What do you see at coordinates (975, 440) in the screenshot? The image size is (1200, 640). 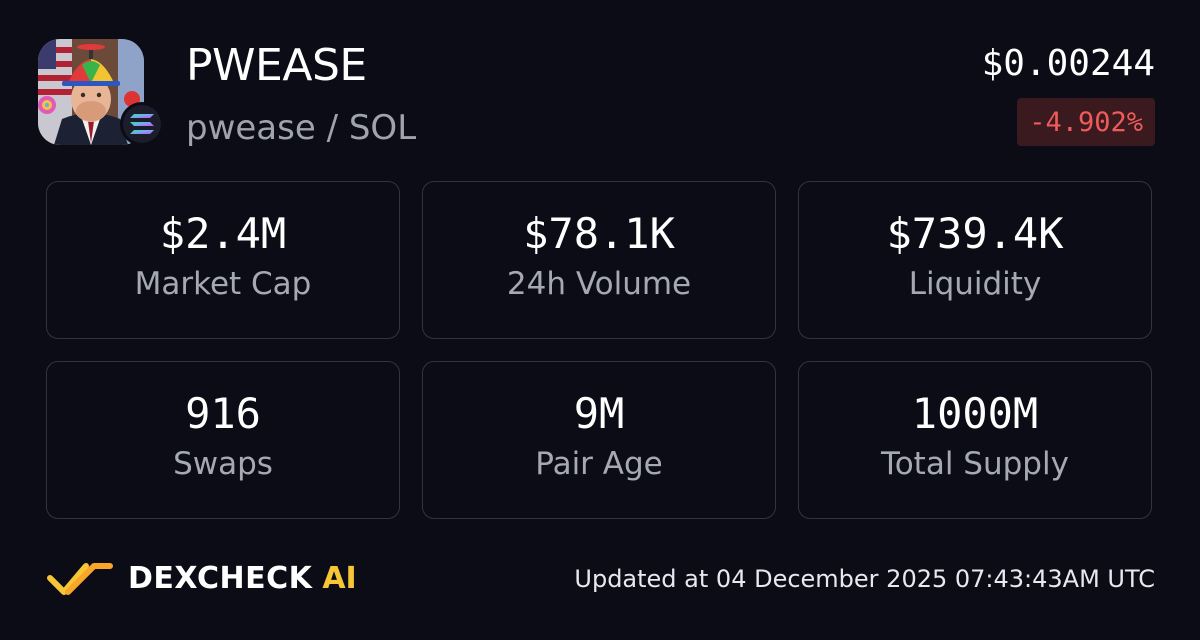 I see `stat-total-supply: 1000M Total Supply` at bounding box center [975, 440].